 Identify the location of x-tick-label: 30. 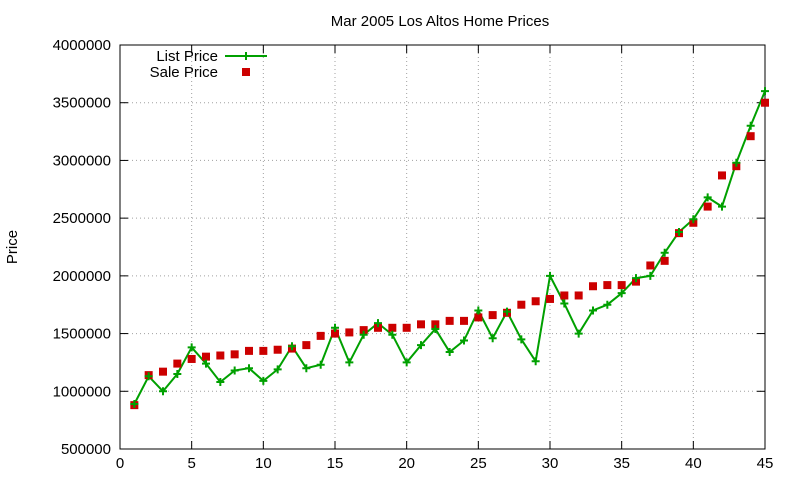
(550, 463).